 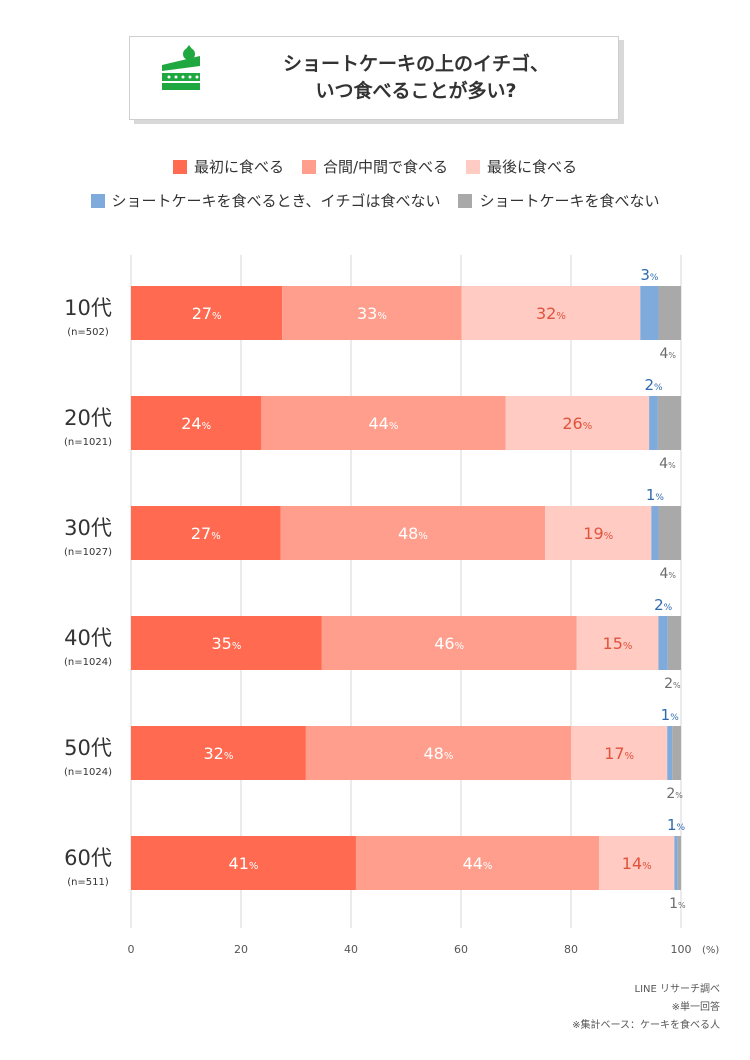 I want to click on bar-50代-last, so click(x=619, y=753).